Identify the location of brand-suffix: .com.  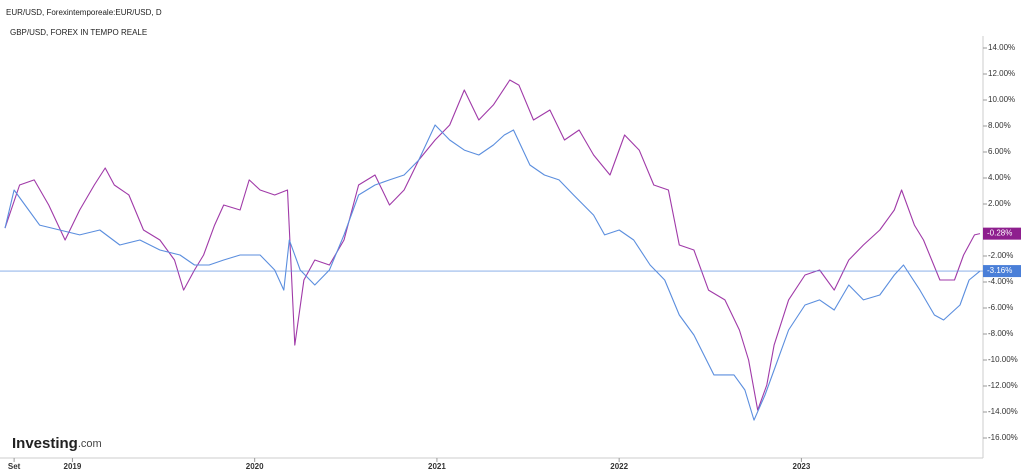
(90, 444).